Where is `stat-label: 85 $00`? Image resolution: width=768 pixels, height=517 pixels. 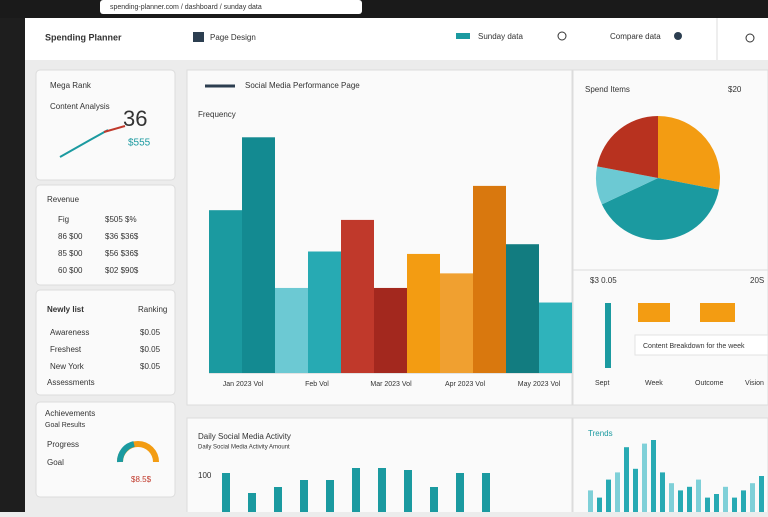
stat-label: 85 $00 is located at coordinates (70, 253).